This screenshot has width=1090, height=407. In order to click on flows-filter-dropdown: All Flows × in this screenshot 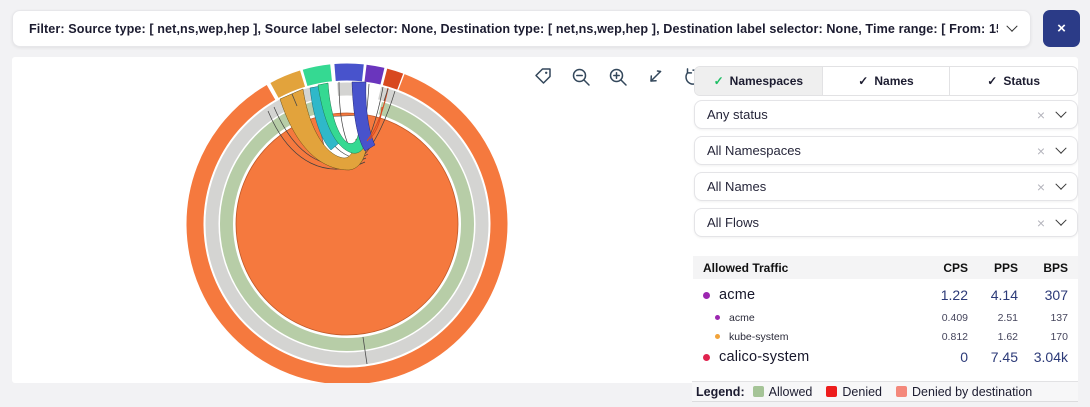, I will do `click(886, 222)`.